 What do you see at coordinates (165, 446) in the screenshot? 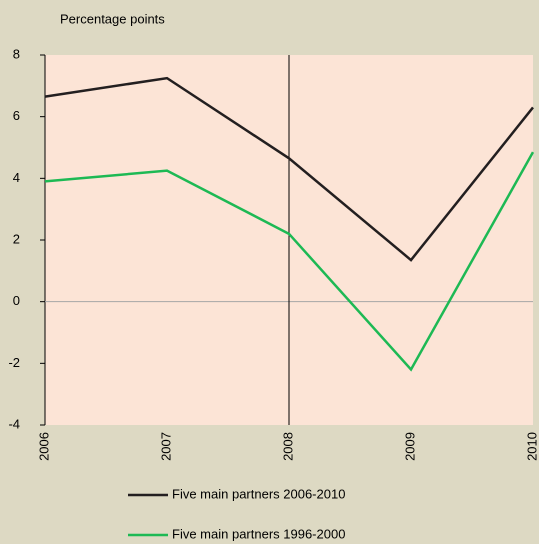
I see `x-tick-label: 2007` at bounding box center [165, 446].